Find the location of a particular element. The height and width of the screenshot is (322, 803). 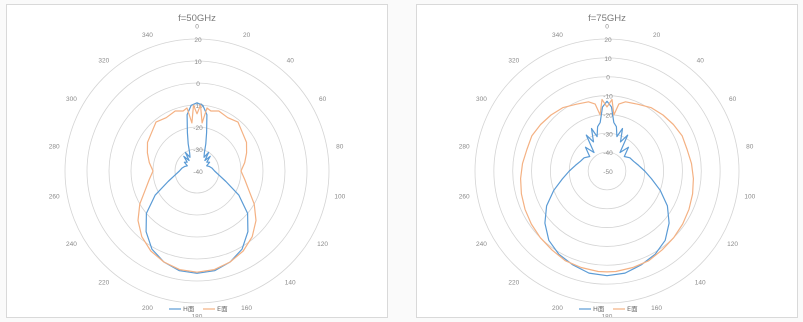

chart-title: f=50GHz is located at coordinates (197, 18).